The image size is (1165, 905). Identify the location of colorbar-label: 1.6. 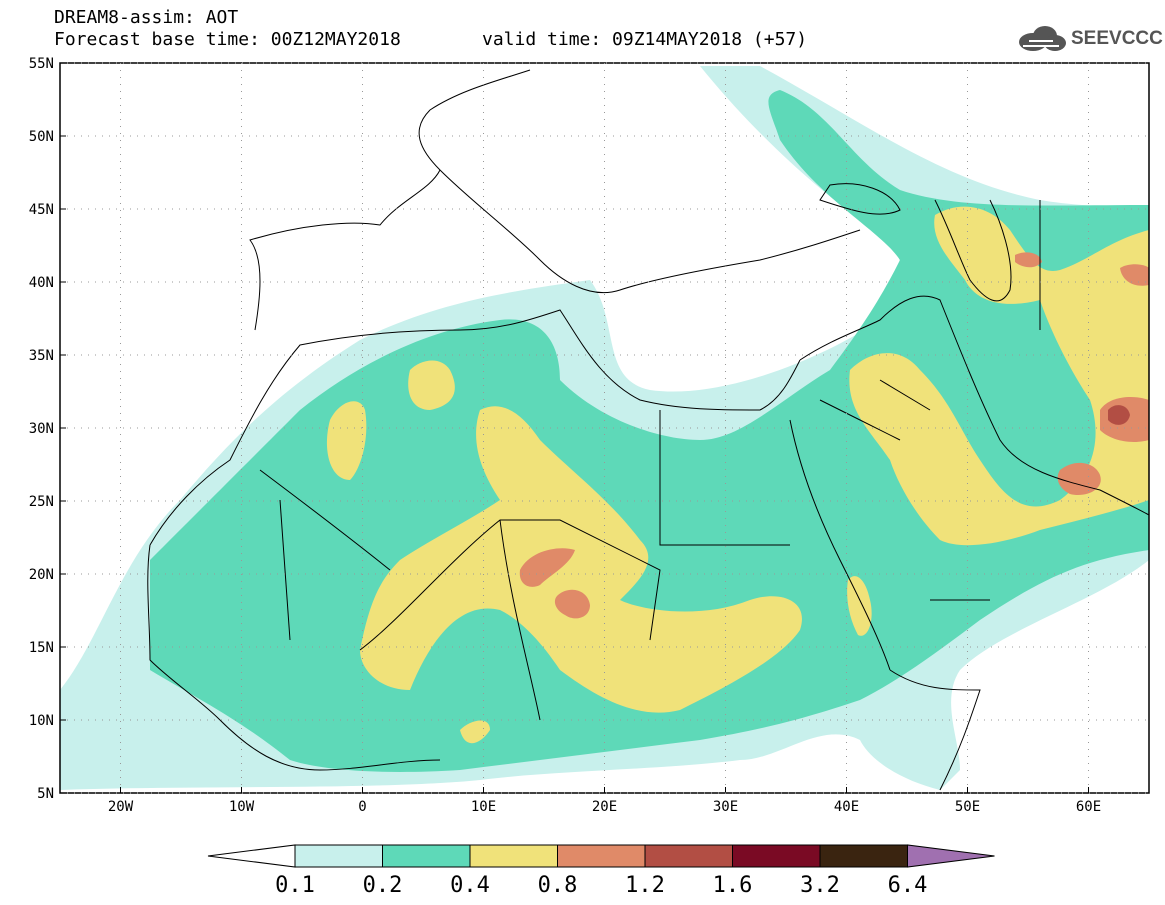
(733, 885).